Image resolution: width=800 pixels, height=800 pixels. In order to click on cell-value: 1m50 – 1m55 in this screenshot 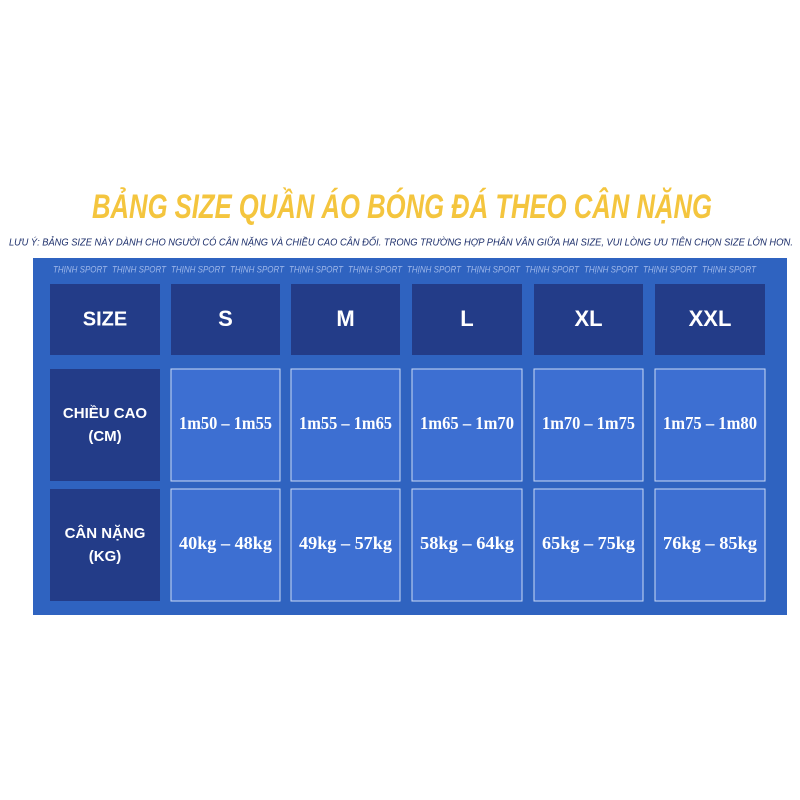, I will do `click(225, 423)`.